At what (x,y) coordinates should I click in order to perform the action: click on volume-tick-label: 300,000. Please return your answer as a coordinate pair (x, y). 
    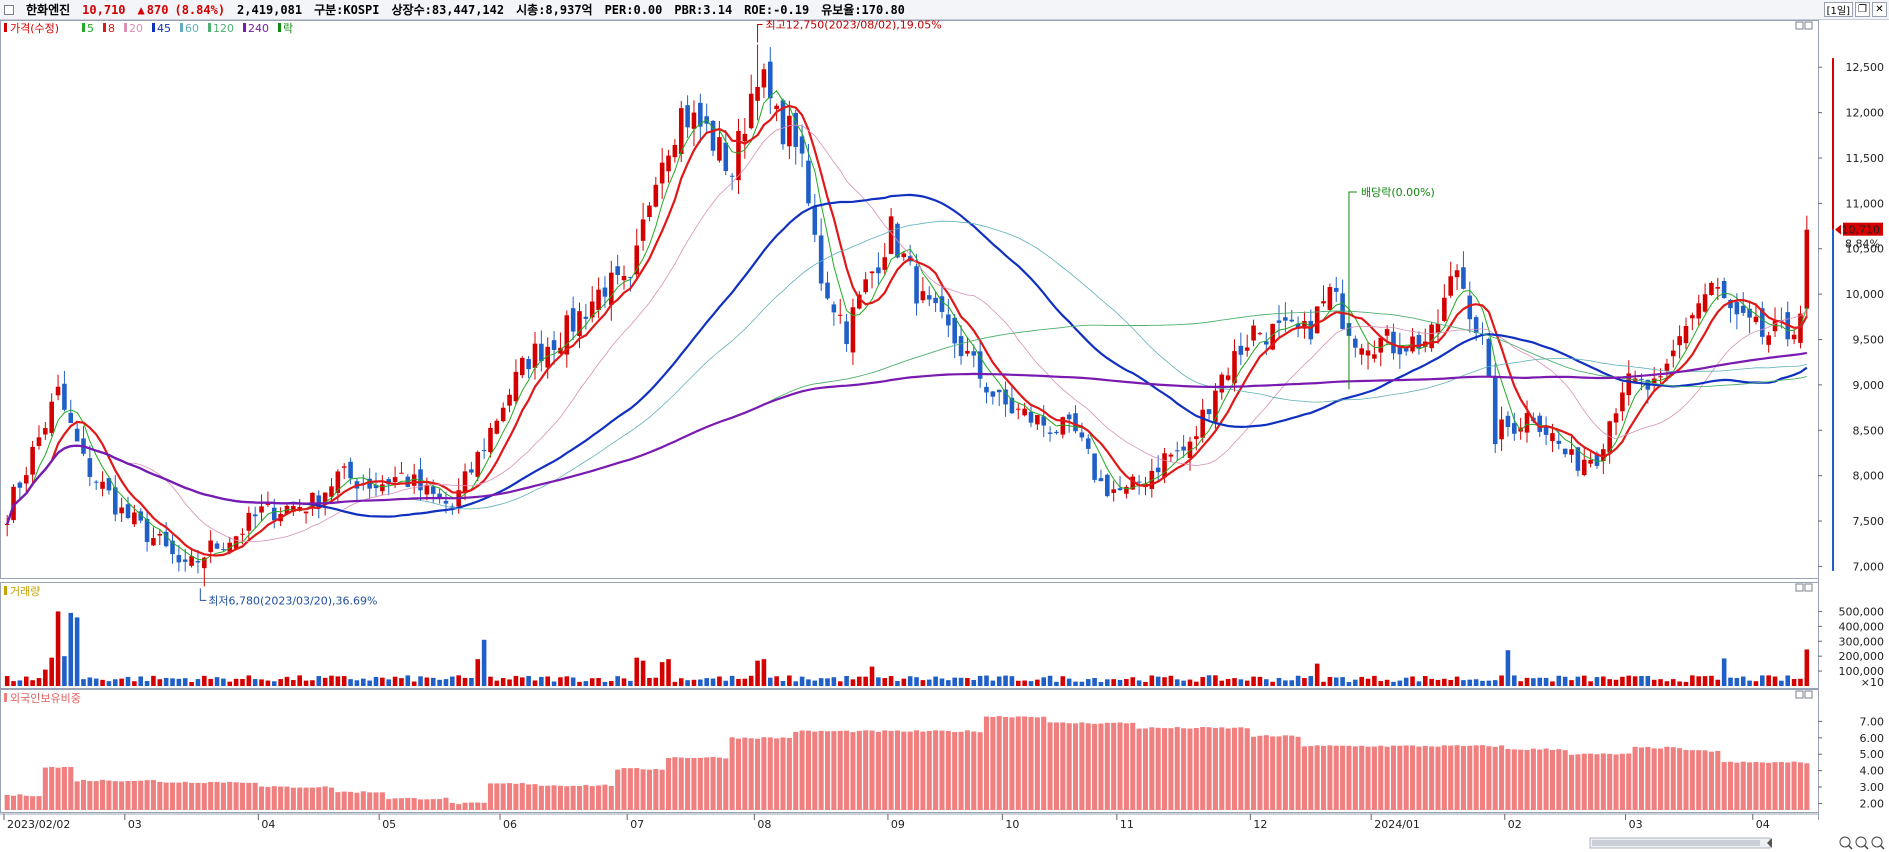
    Looking at the image, I should click on (1862, 641).